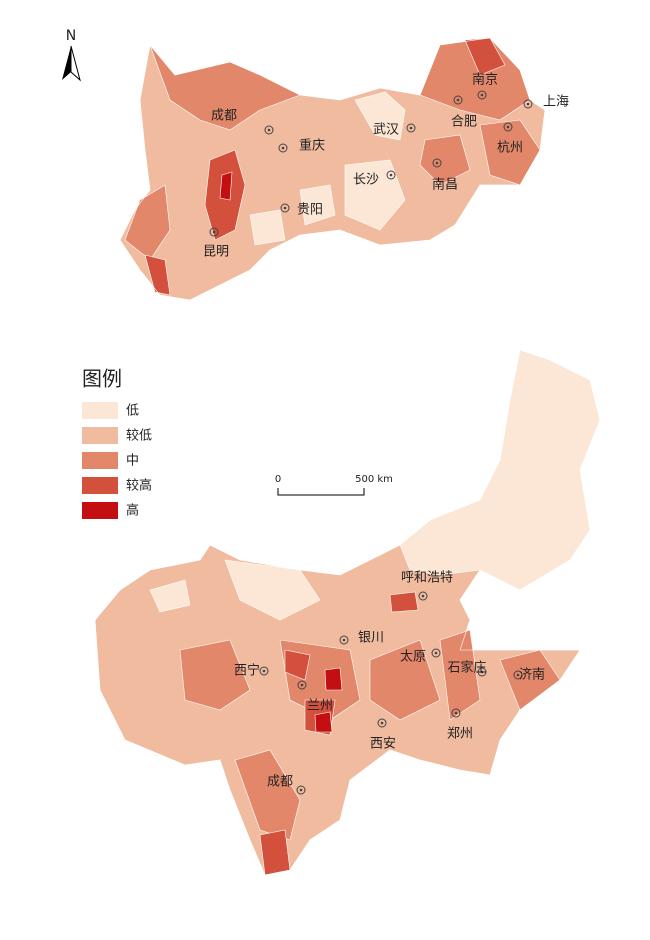  I want to click on city-label: 石家庄, so click(466, 668).